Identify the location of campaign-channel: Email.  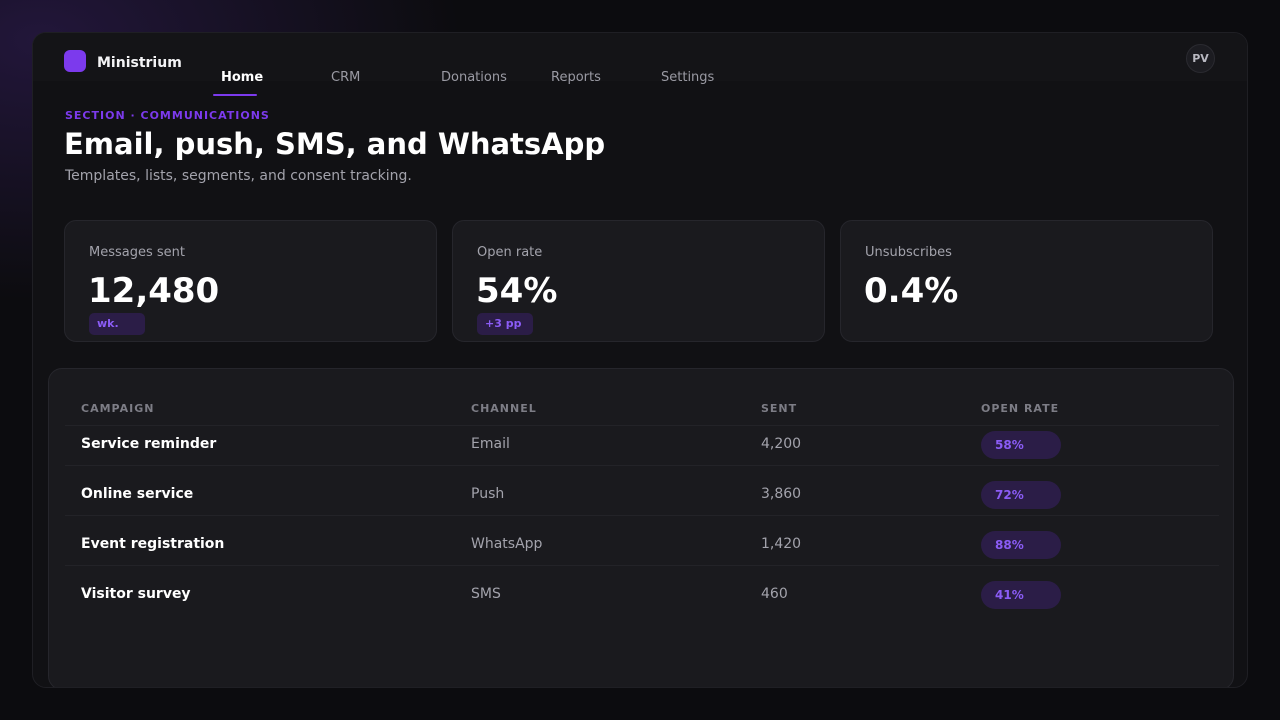
(490, 444).